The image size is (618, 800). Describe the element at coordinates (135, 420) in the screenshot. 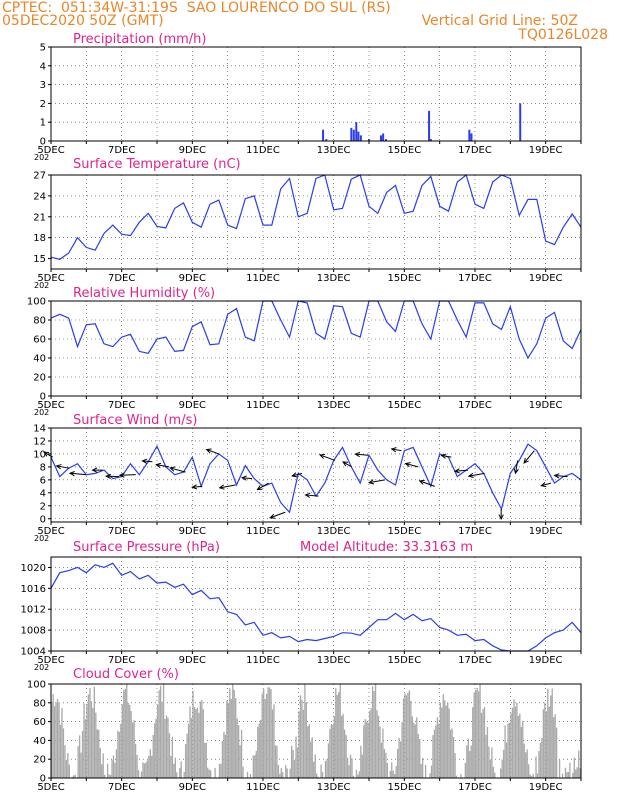

I see `panel-title: Surface Wind (m/s)` at that location.